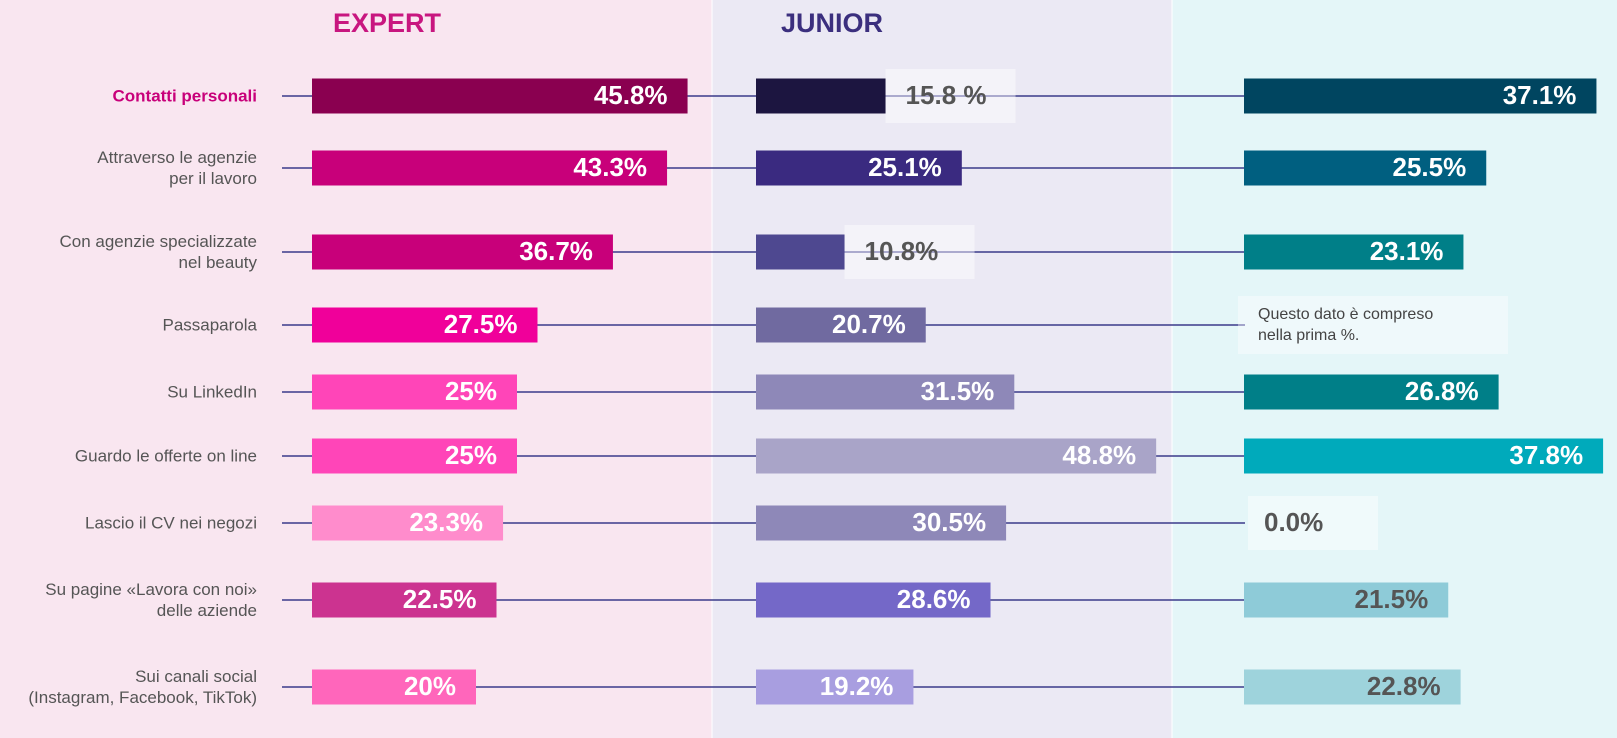 Image resolution: width=1617 pixels, height=738 pixels. I want to click on value-label: 20.7%, so click(869, 324).